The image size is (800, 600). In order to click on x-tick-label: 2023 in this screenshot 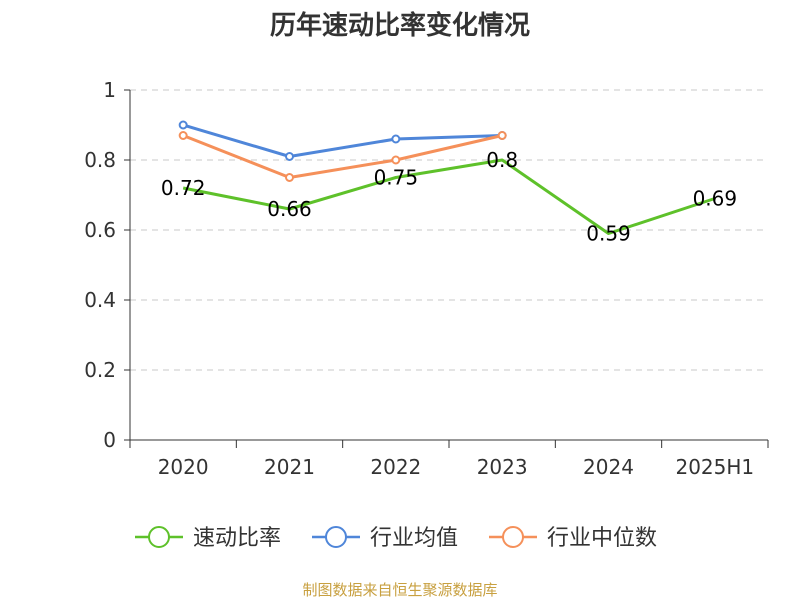, I will do `click(502, 467)`.